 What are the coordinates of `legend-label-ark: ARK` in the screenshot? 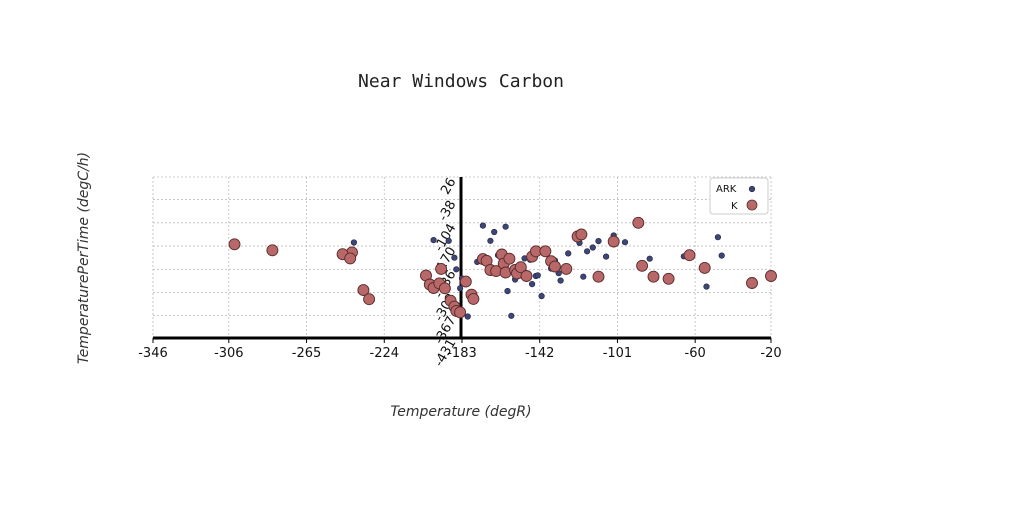 It's located at (726, 189).